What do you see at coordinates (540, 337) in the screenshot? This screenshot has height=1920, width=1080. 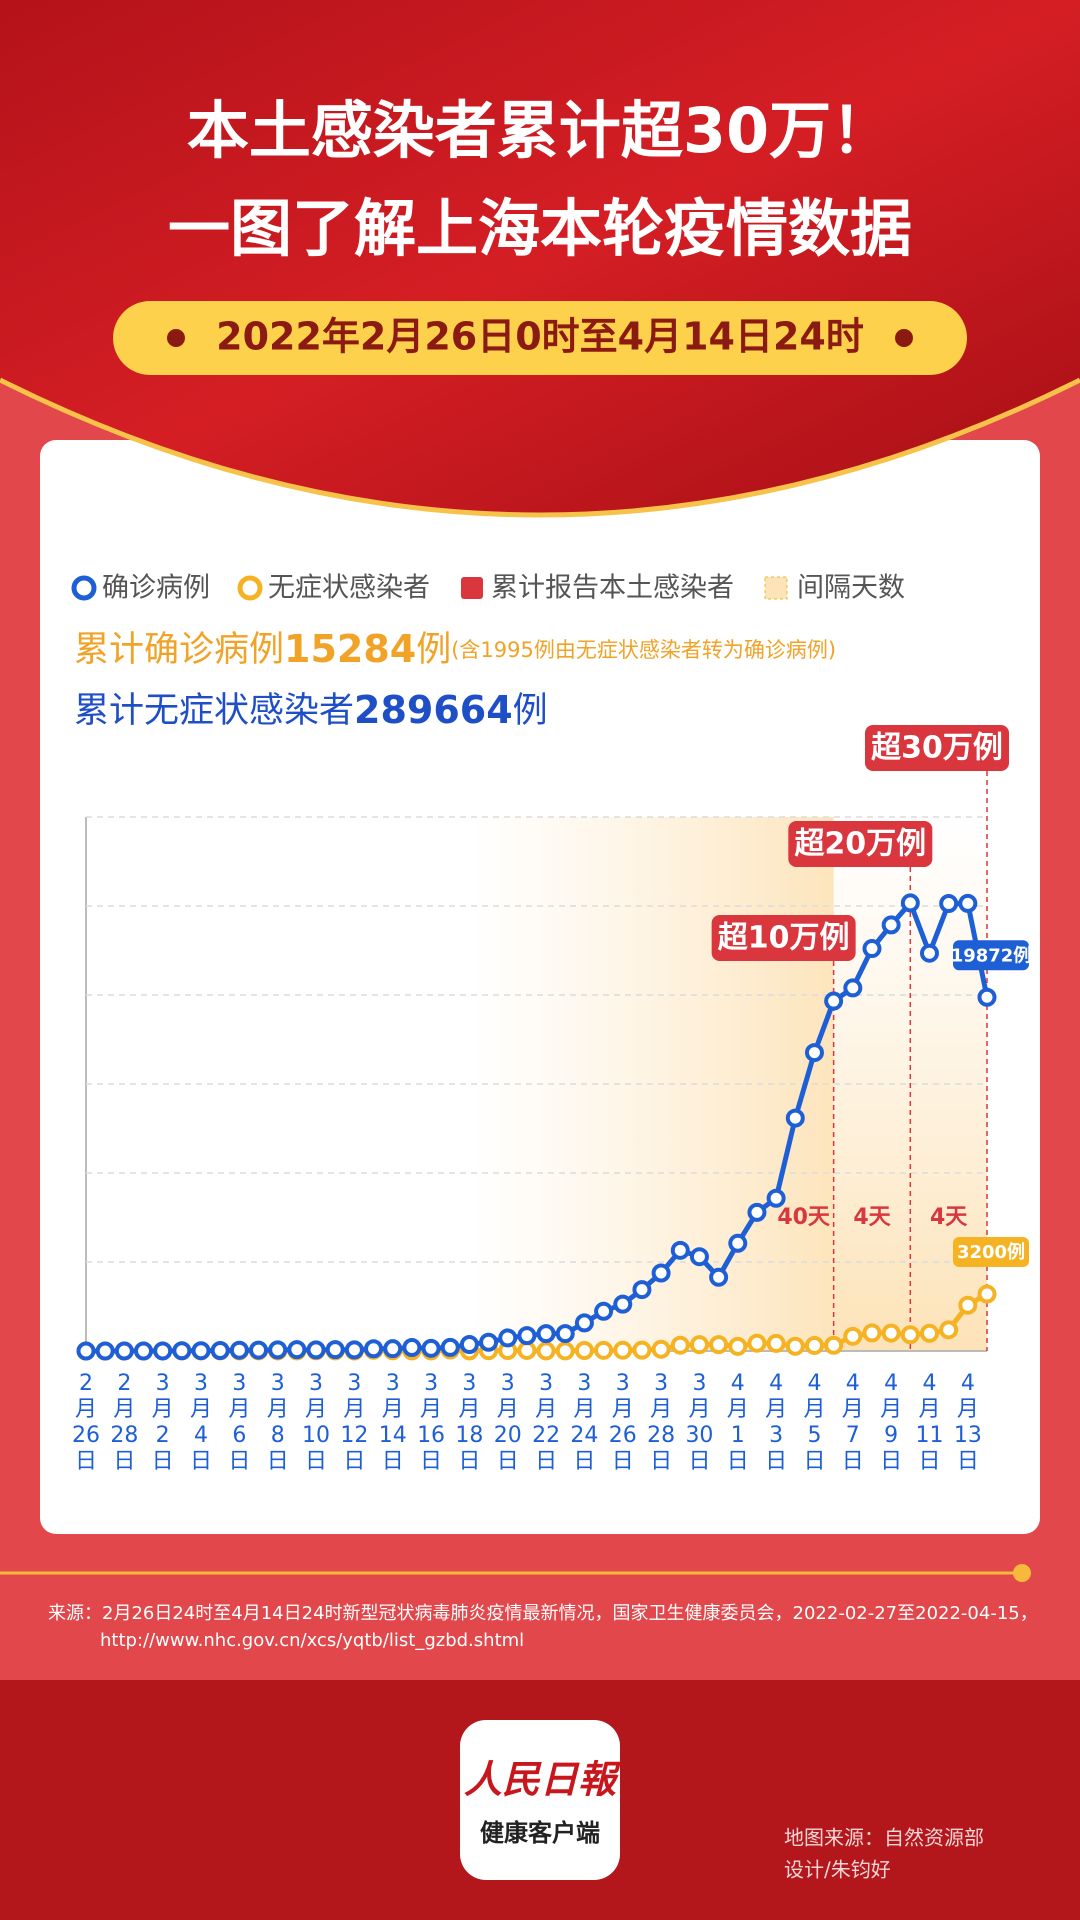 I see `period: 2022年2月26日0时至4月14日24时` at bounding box center [540, 337].